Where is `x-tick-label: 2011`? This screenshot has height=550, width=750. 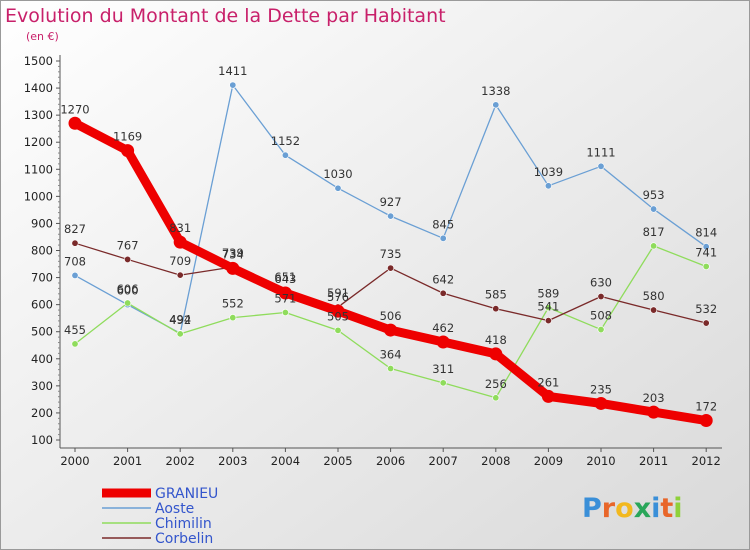 x-tick-label: 2011 is located at coordinates (653, 461).